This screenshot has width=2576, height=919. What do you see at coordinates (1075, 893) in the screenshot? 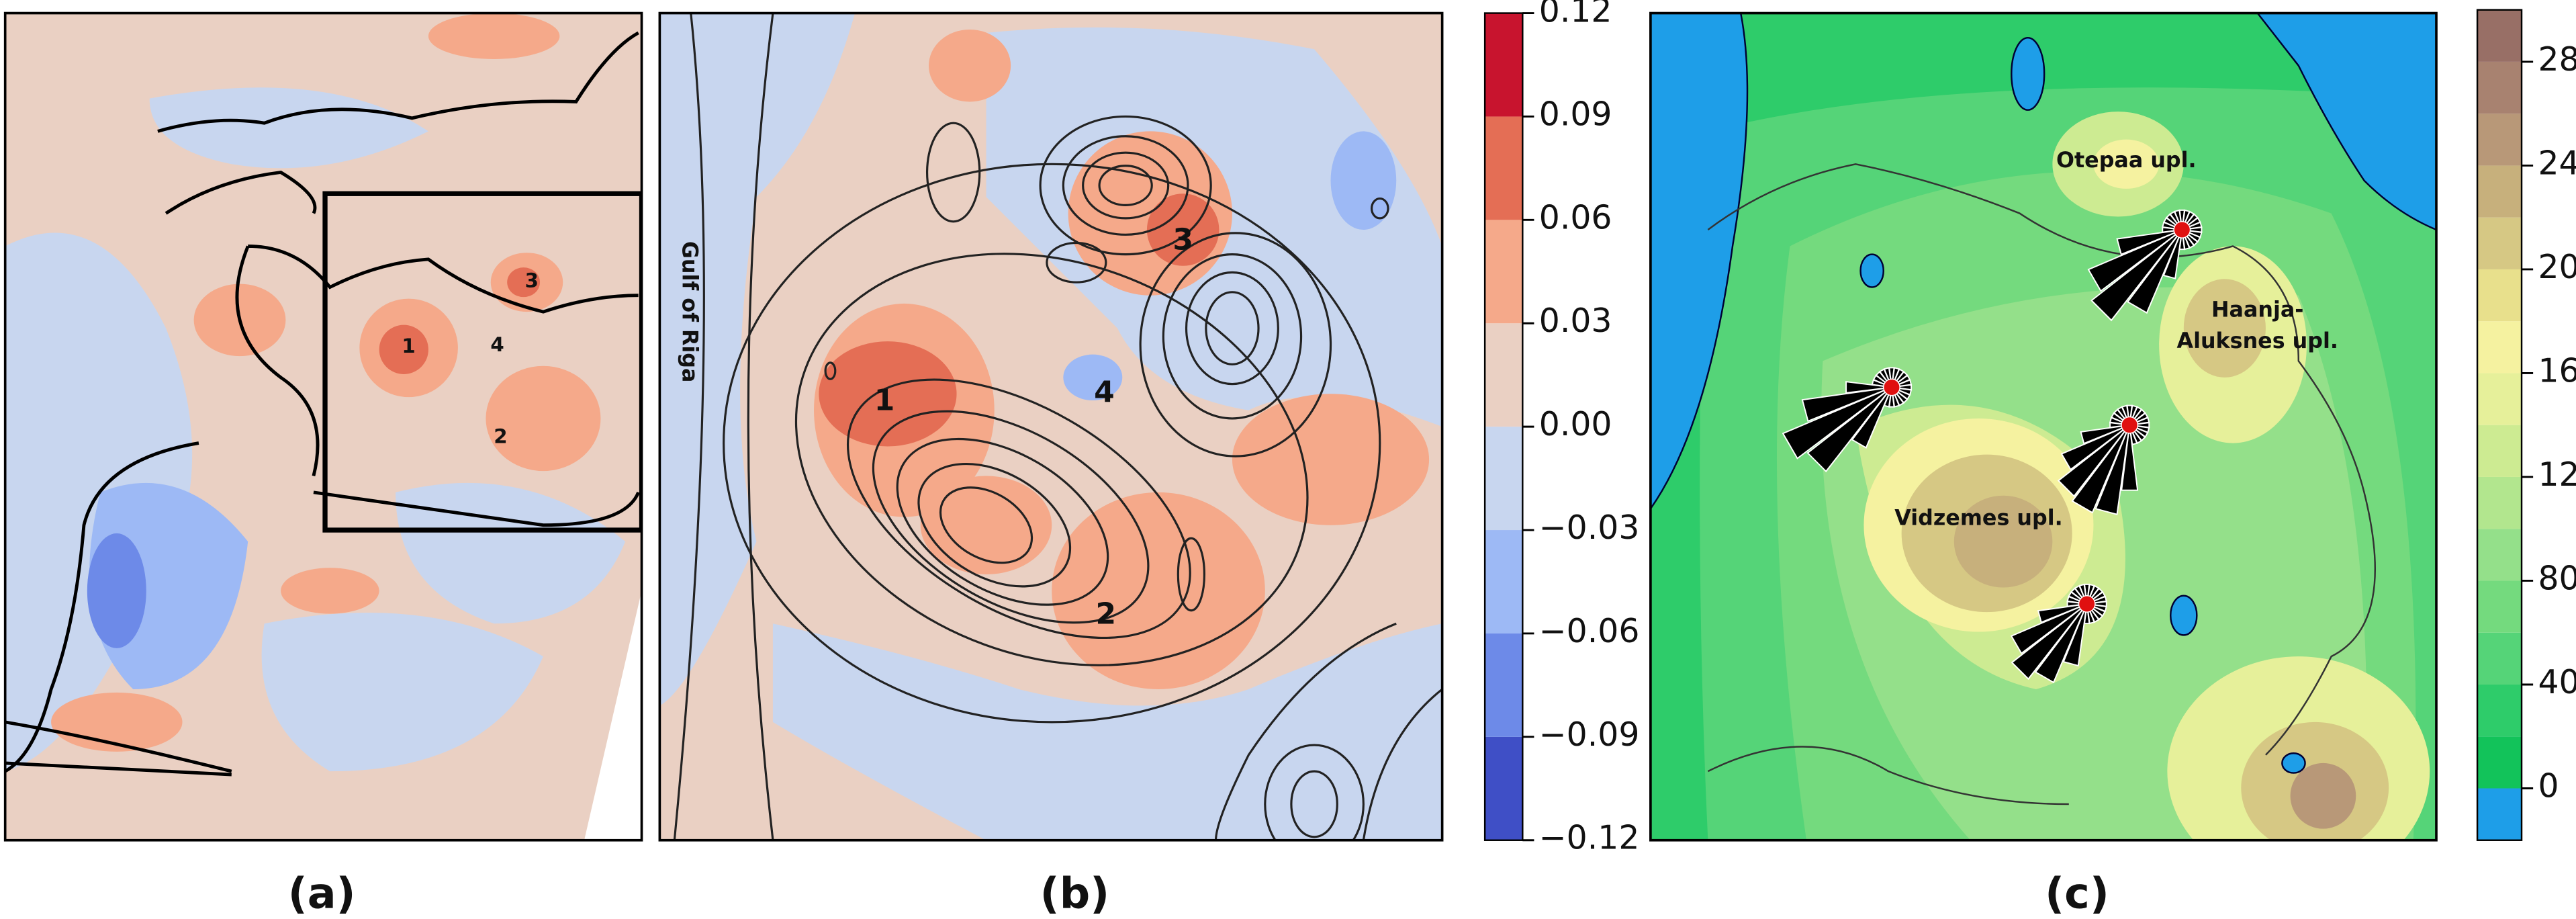
I see `panel-caption: (b)` at bounding box center [1075, 893].